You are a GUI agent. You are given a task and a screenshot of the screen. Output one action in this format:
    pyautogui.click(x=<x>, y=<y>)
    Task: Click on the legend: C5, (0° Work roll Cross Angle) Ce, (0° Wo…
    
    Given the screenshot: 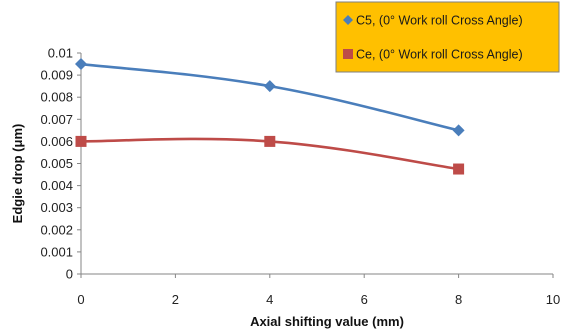 What is the action you would take?
    pyautogui.click(x=447, y=37)
    